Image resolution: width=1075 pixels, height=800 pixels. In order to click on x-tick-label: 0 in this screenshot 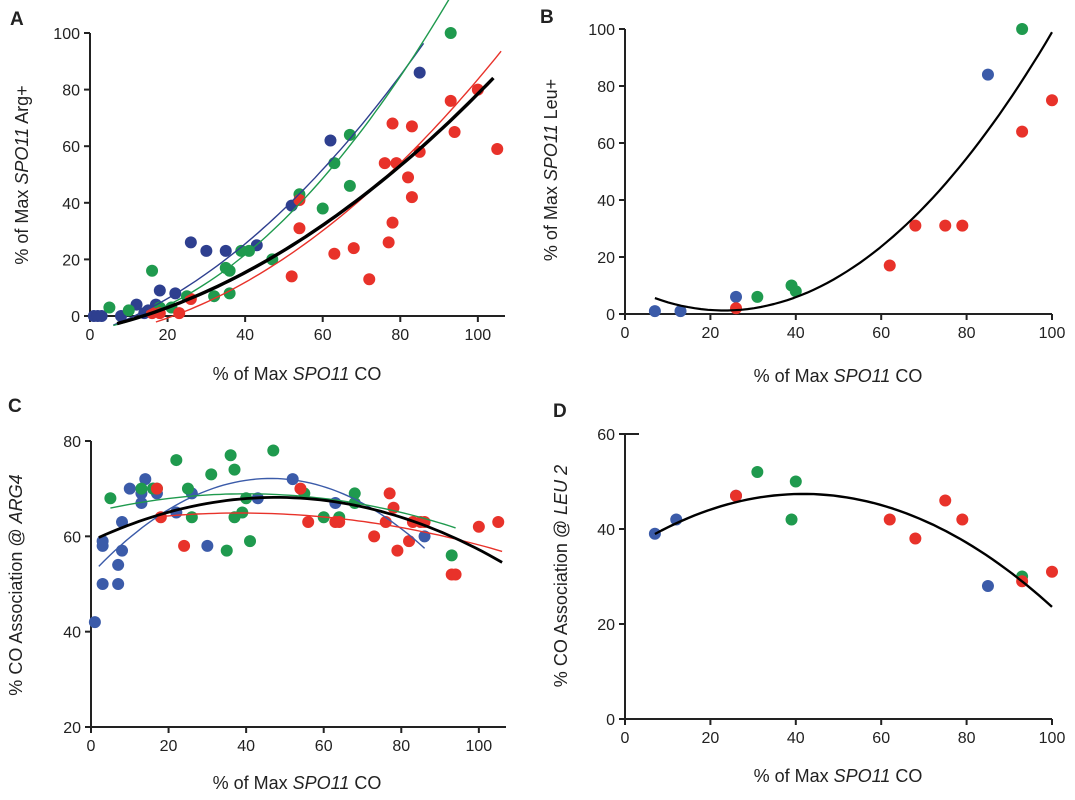, I will do `click(625, 738)`.